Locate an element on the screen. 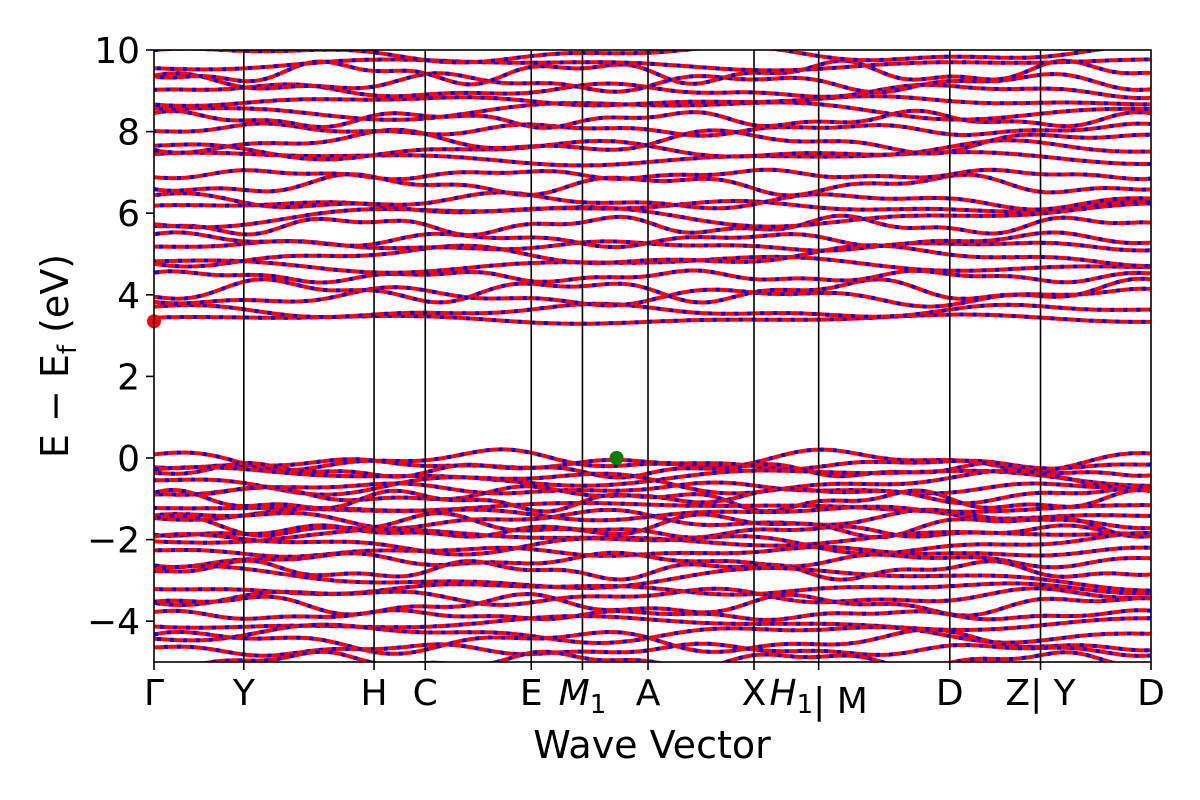 This screenshot has width=1200, height=800. y-tick-label: 4 is located at coordinates (128, 296).